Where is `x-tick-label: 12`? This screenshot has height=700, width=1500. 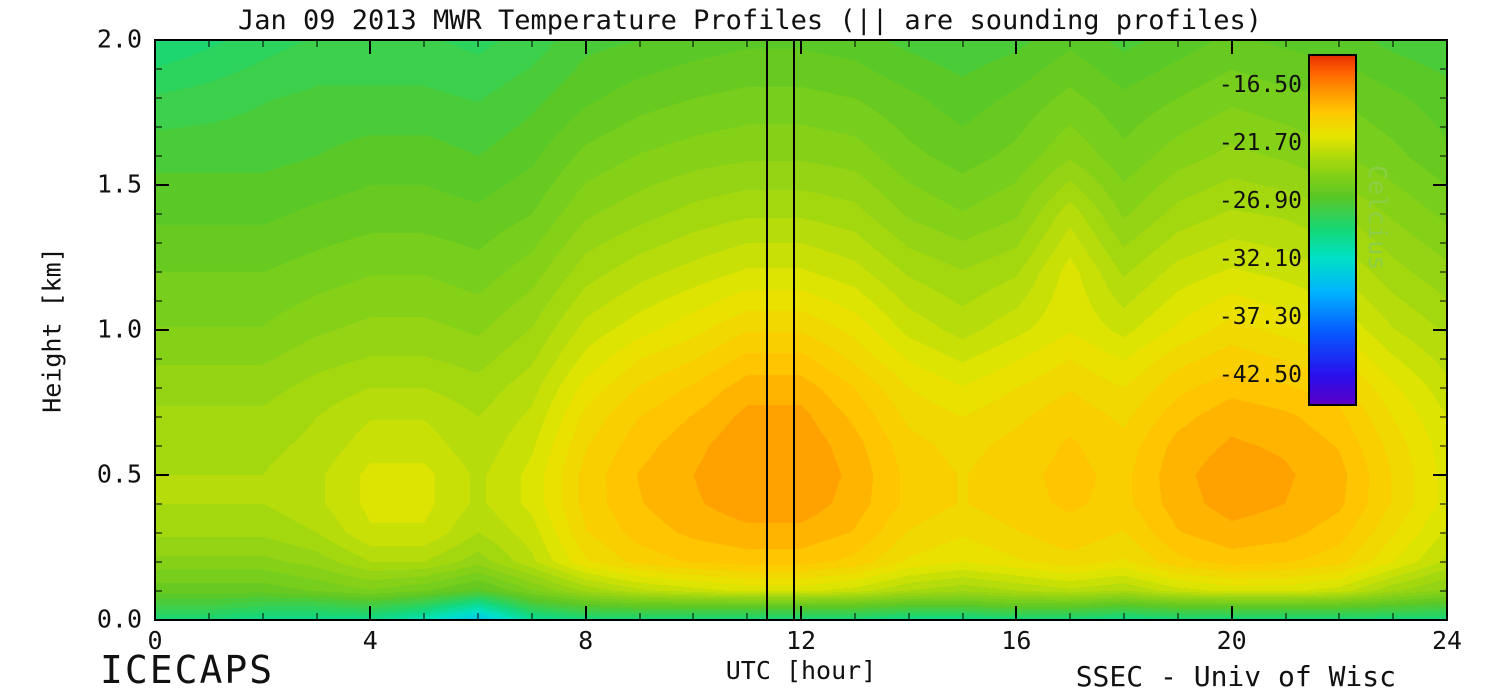
x-tick-label: 12 is located at coordinates (801, 640).